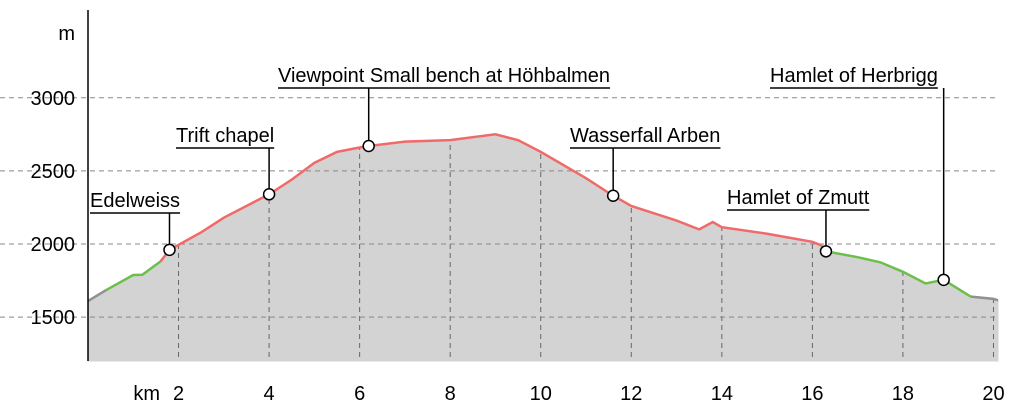  What do you see at coordinates (854, 76) in the screenshot?
I see `waypoint-label: Hamlet of Herbrigg` at bounding box center [854, 76].